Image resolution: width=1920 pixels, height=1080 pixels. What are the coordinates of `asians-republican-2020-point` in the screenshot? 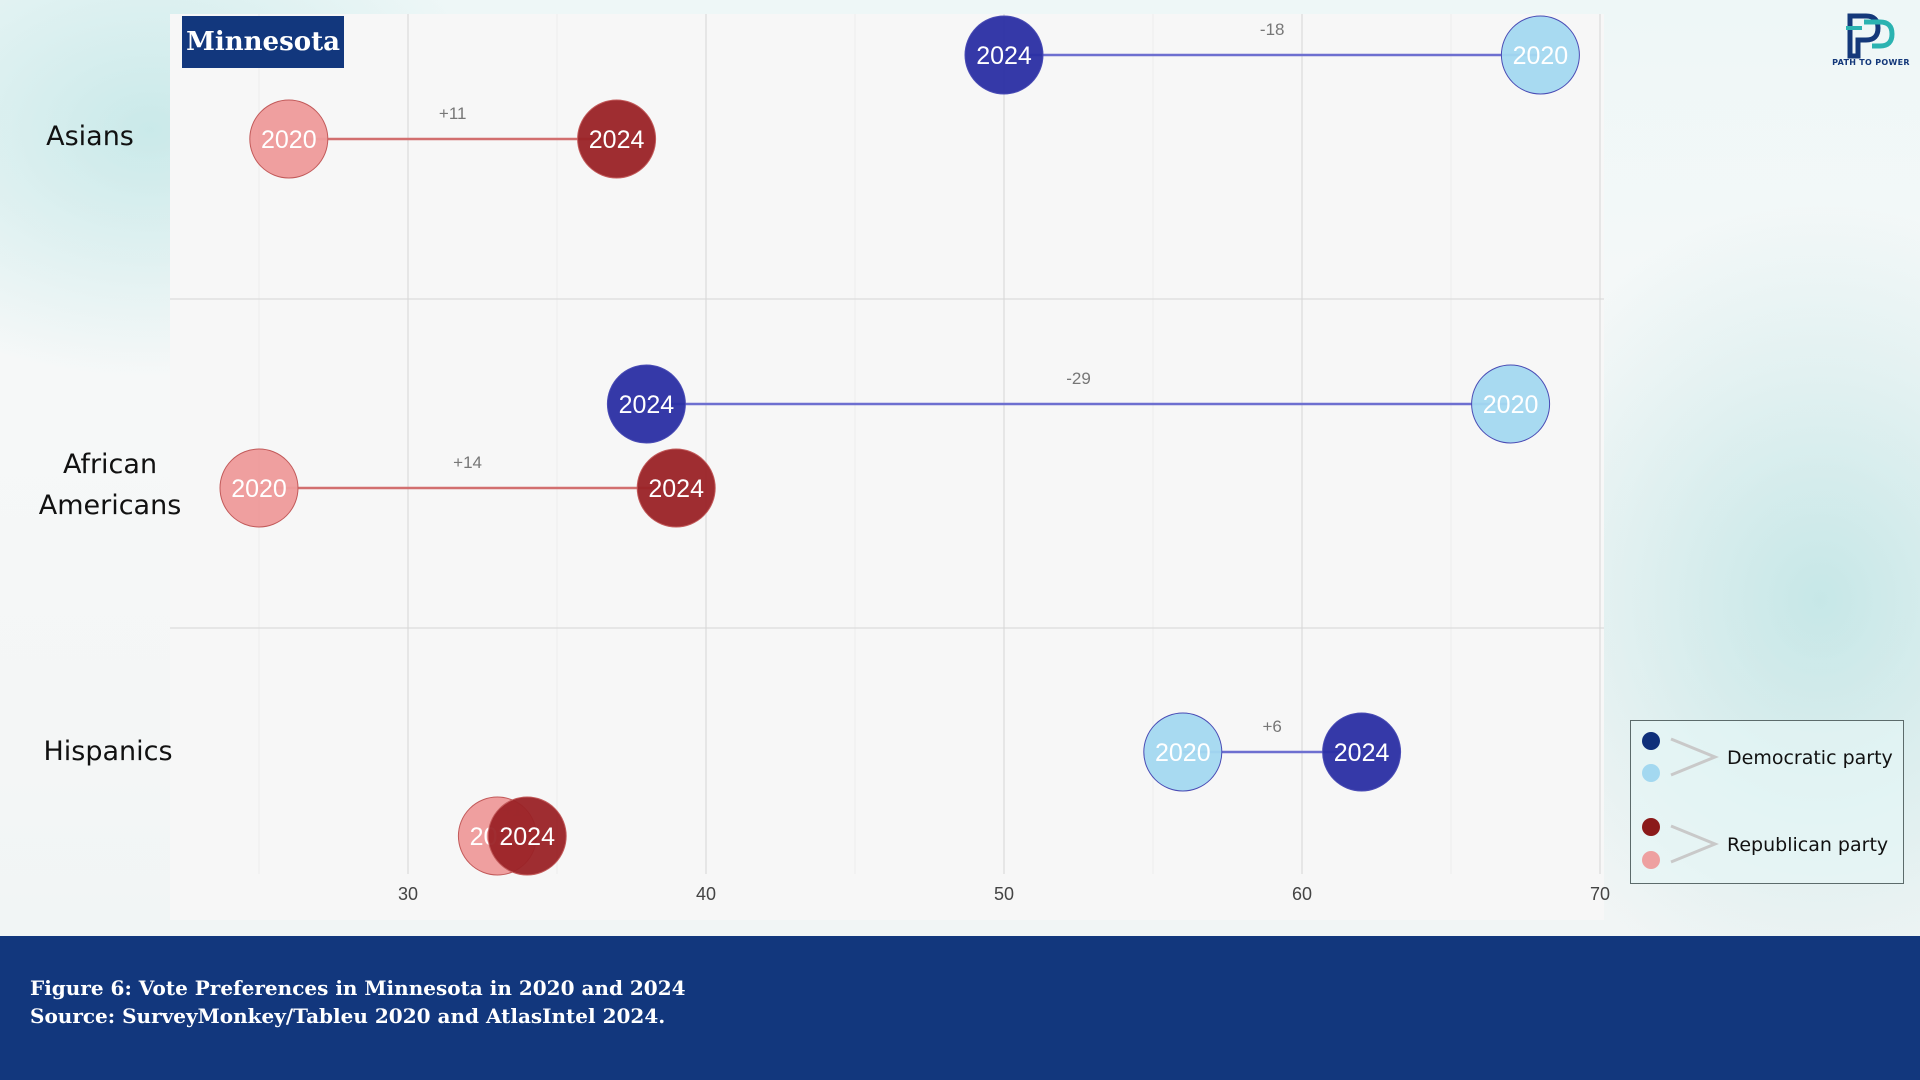 It's located at (289, 139).